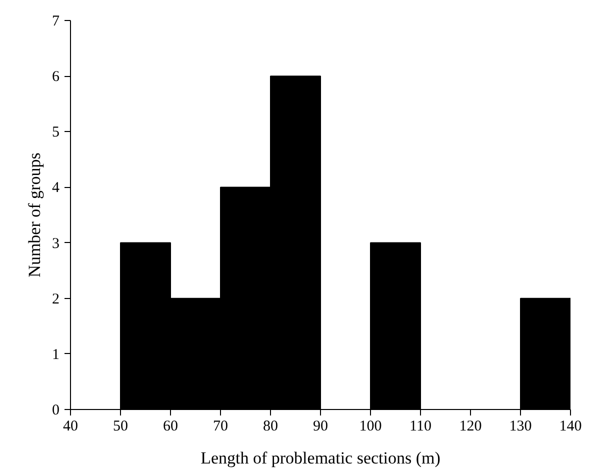 The image size is (599, 474). Describe the element at coordinates (56, 410) in the screenshot. I see `y-tick-label: 0` at that location.